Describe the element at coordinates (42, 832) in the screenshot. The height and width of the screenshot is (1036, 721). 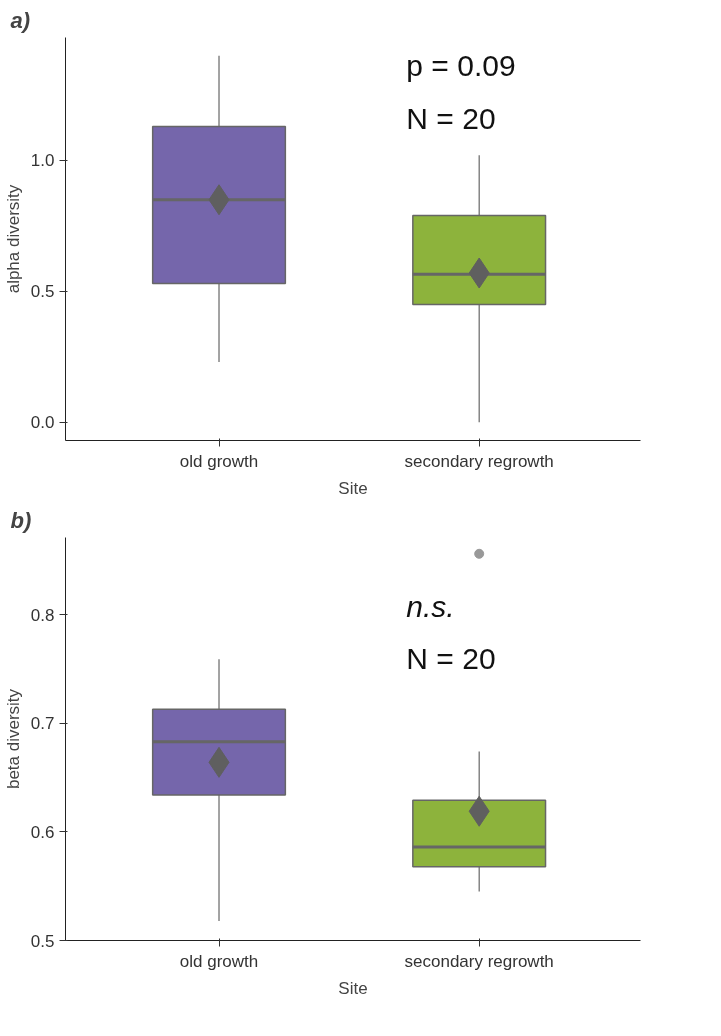
I see `y-tick-label: 0.6` at that location.